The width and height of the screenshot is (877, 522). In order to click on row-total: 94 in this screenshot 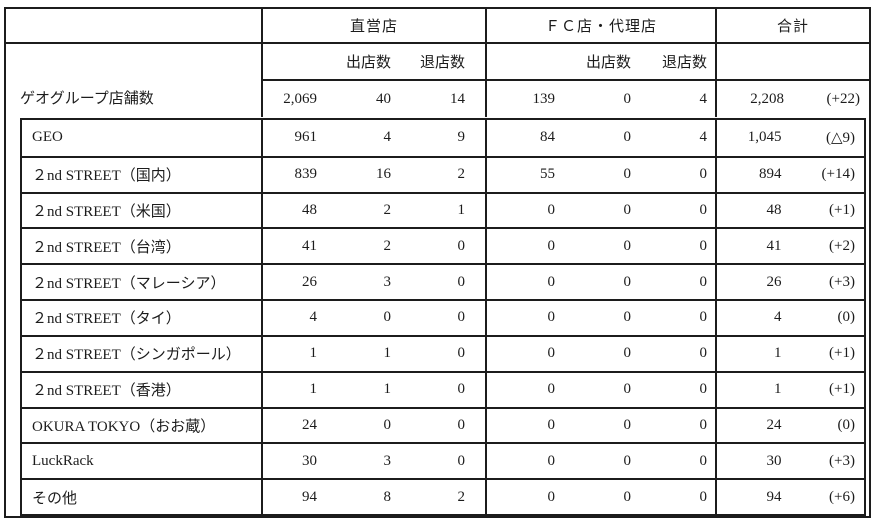, I will do `click(774, 496)`.